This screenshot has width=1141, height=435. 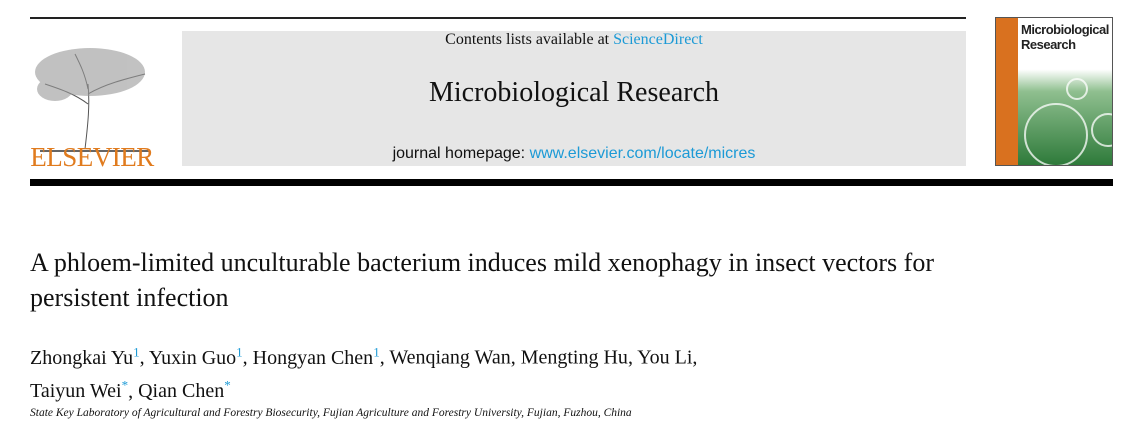 What do you see at coordinates (571, 182) in the screenshot?
I see `header-divider` at bounding box center [571, 182].